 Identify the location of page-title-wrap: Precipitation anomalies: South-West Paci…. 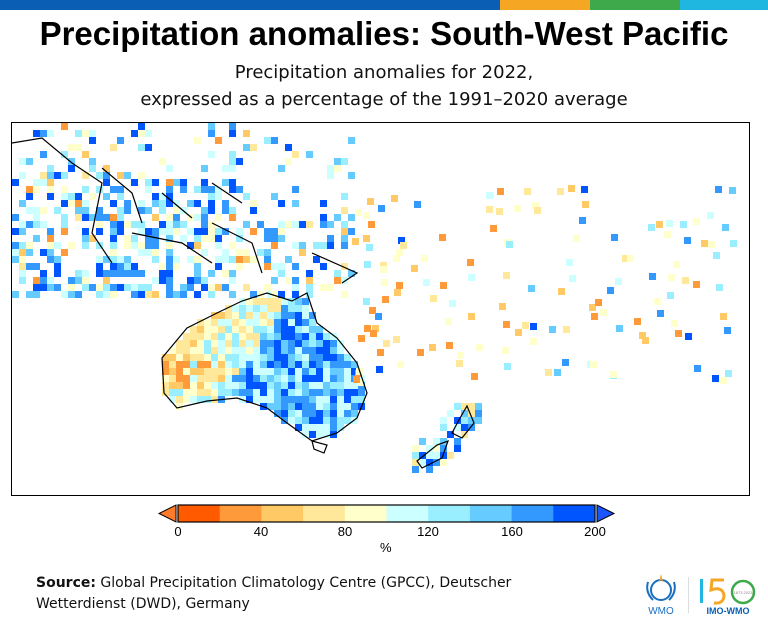
(384, 34).